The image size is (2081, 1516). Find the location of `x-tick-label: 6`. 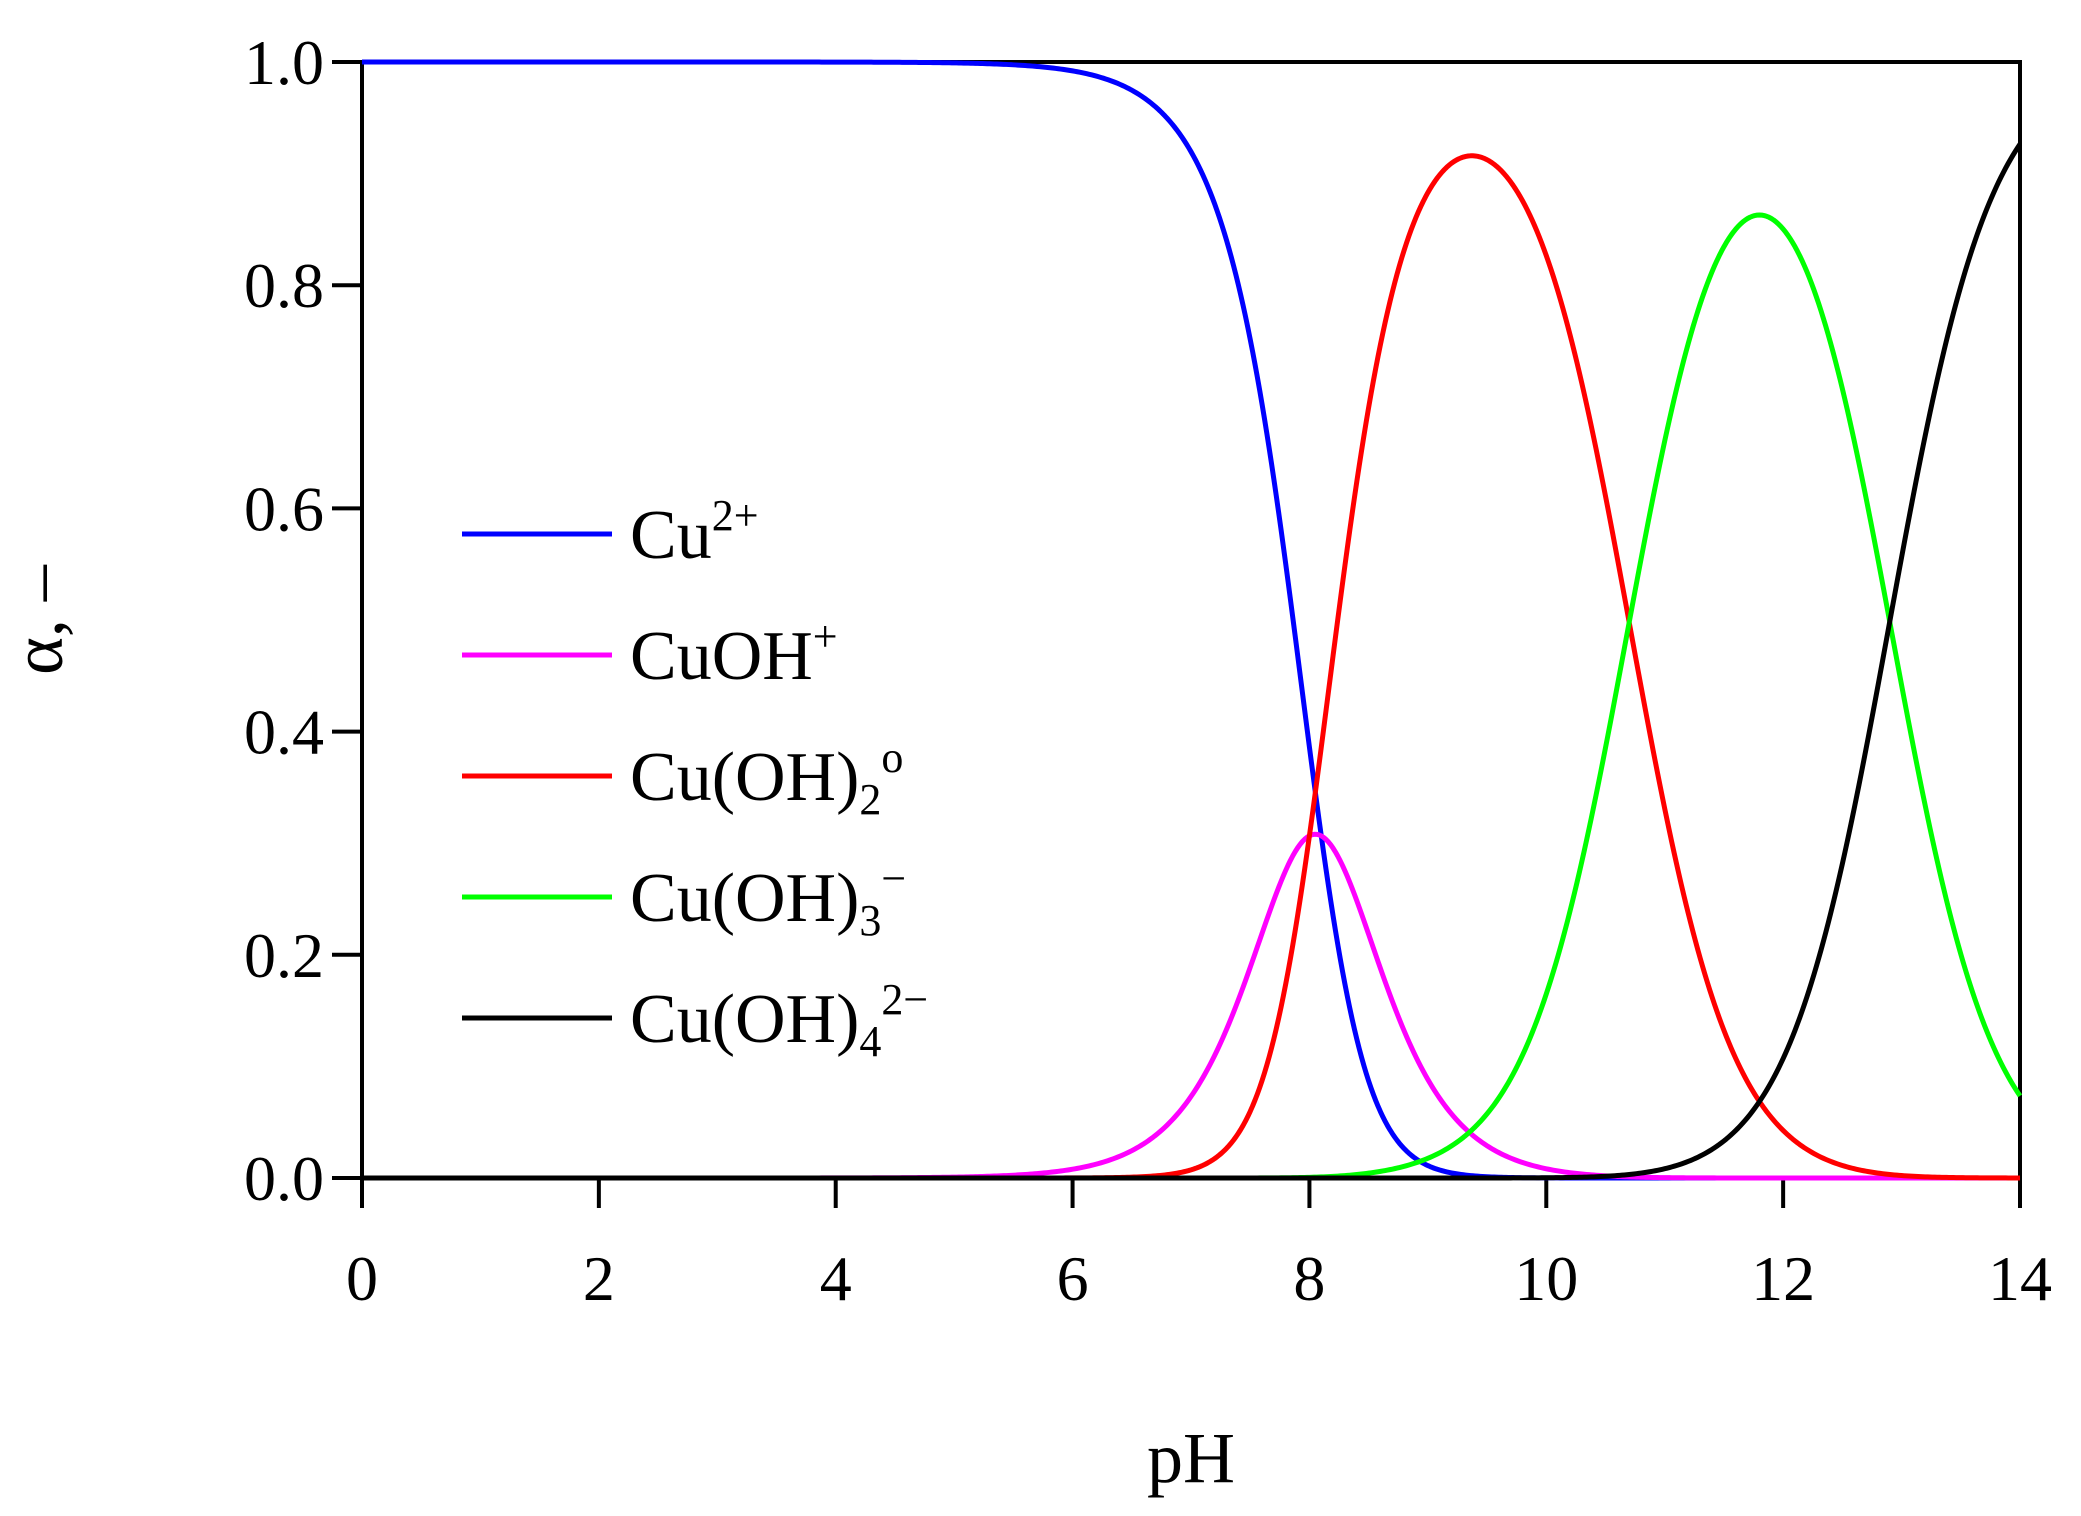

x-tick-label: 6 is located at coordinates (1073, 1278).